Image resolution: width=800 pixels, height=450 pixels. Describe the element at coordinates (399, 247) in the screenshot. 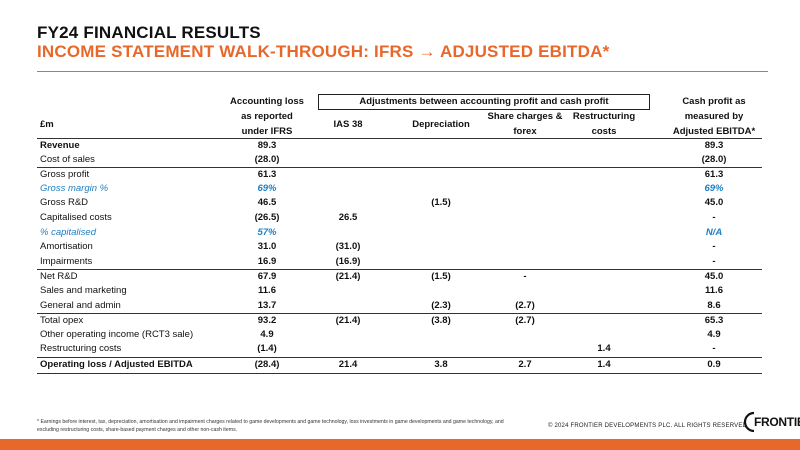

I see `table-row: Amortisation 31.0 (31.0) -` at that location.